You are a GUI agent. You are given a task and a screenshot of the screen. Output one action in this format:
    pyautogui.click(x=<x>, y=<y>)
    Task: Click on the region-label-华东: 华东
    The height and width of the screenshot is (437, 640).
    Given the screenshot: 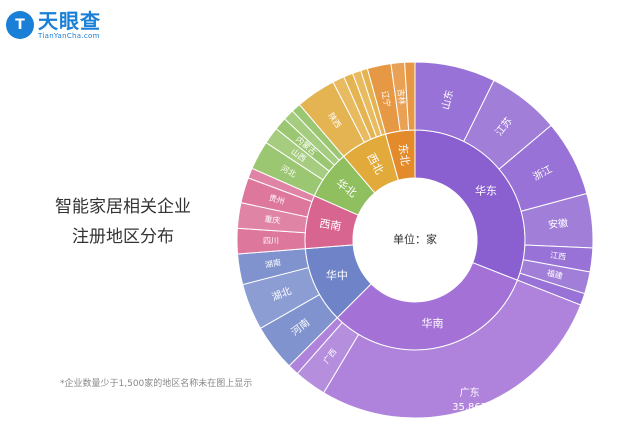 What is the action you would take?
    pyautogui.click(x=486, y=191)
    